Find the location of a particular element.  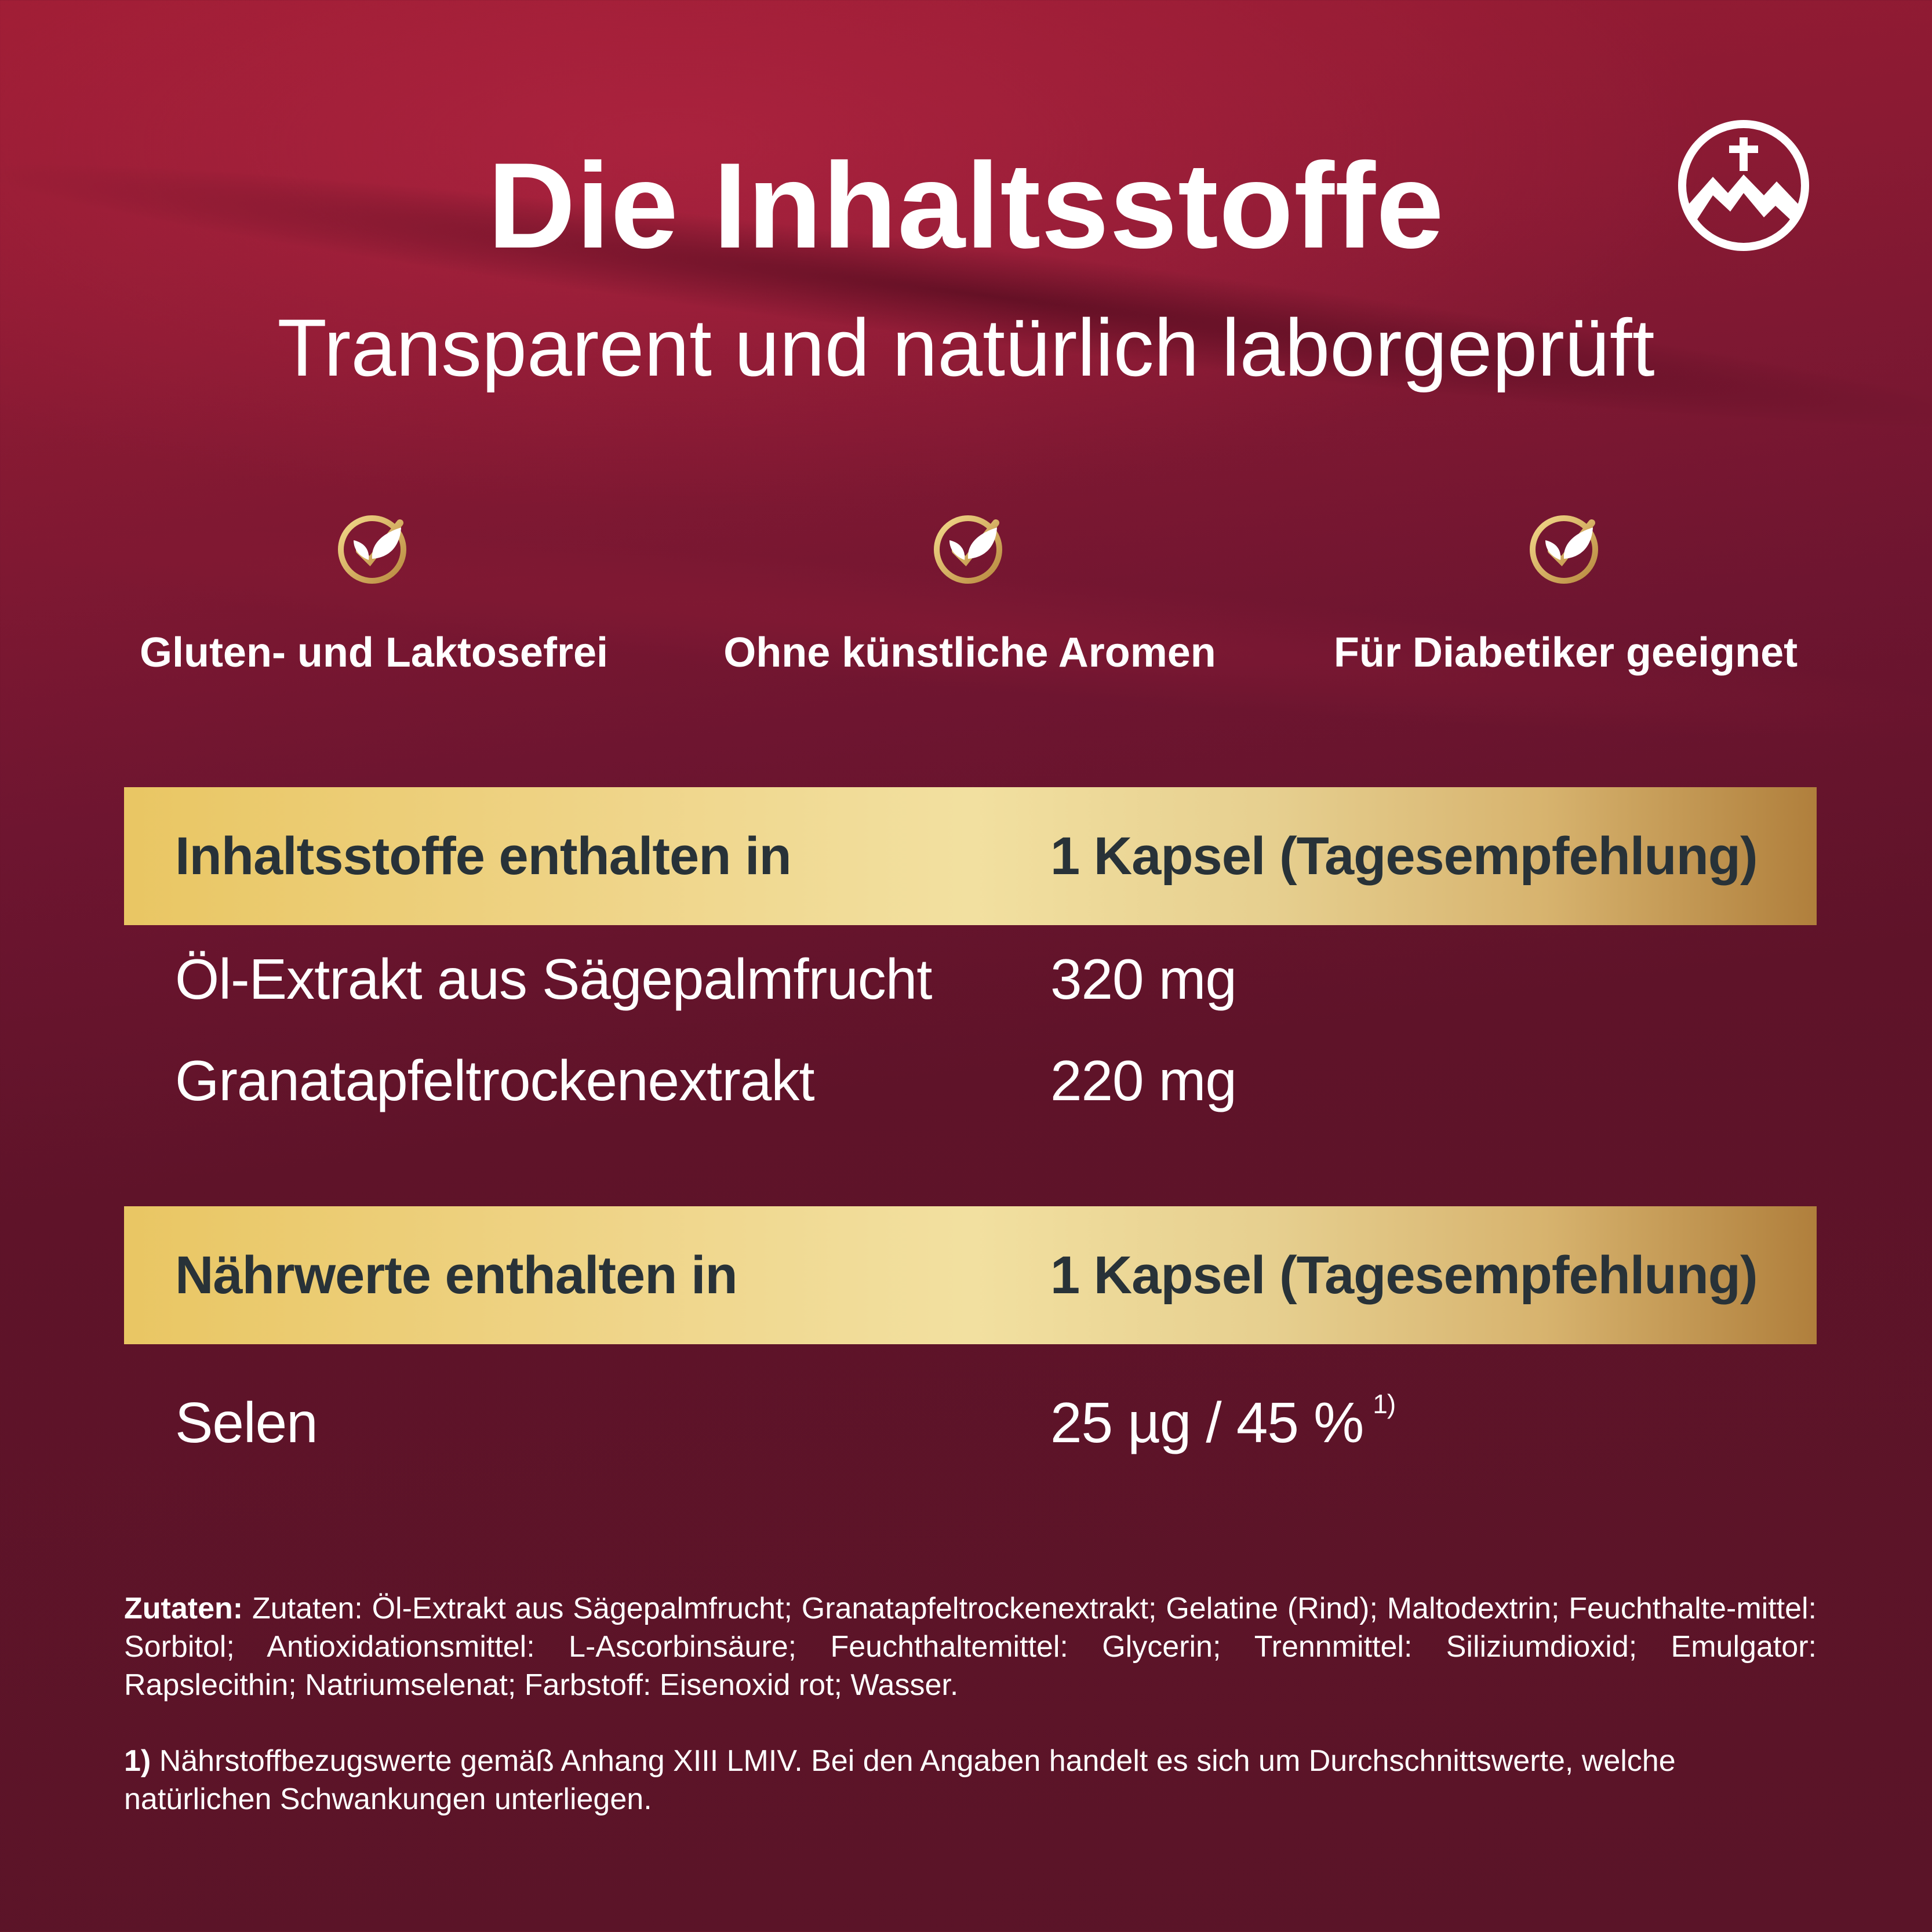

ingredient-name: Granatapfeltrockenextrakt is located at coordinates (495, 1080).